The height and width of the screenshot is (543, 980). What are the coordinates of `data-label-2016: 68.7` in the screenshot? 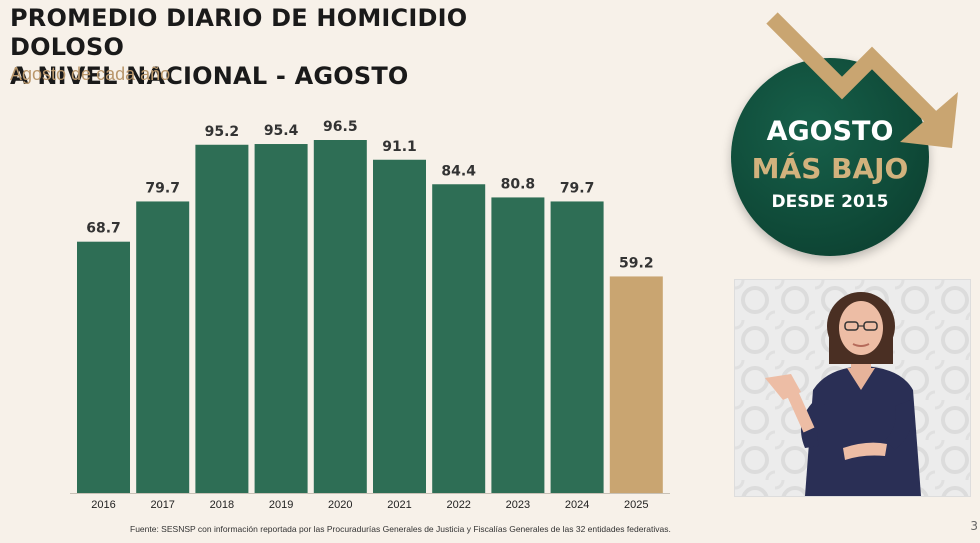 It's located at (103, 229).